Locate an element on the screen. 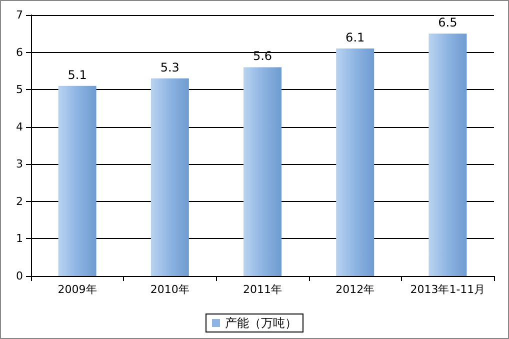 The image size is (509, 339). y-tick-label: 7 is located at coordinates (19, 15).